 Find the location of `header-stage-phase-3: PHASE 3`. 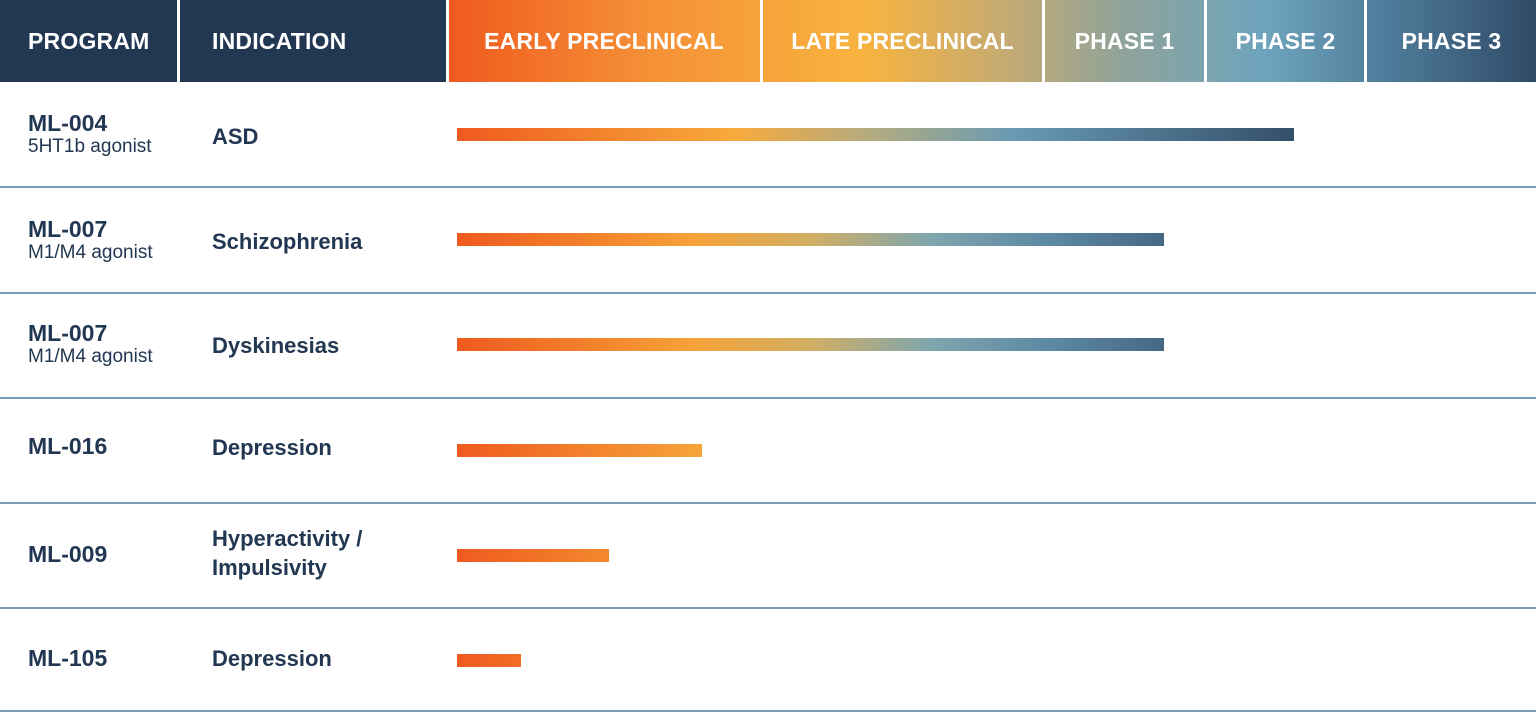

header-stage-phase-3: PHASE 3 is located at coordinates (1451, 41).